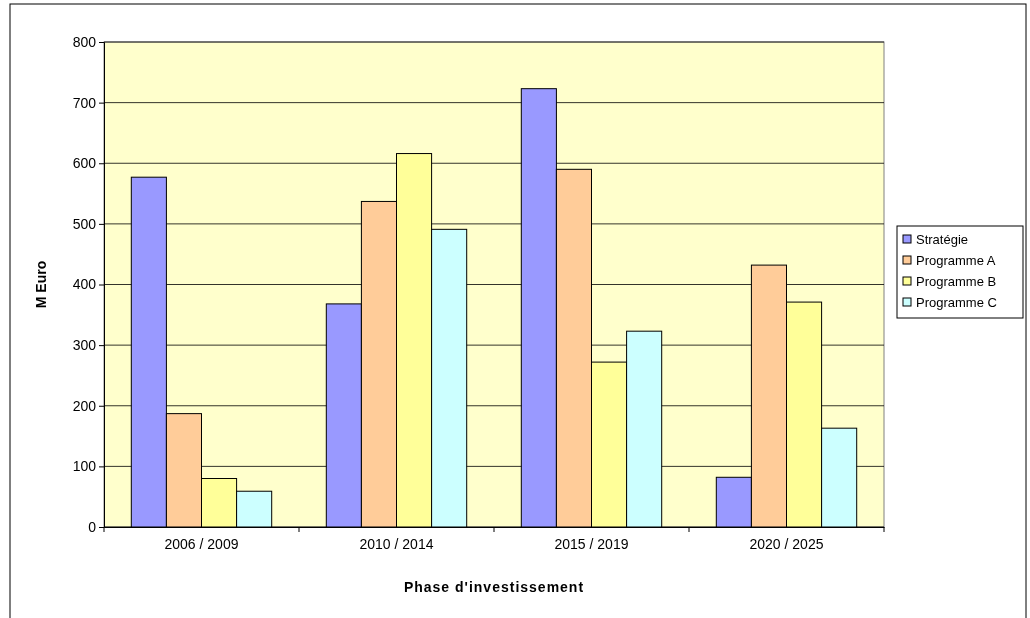 This screenshot has width=1030, height=618. What do you see at coordinates (591, 543) in the screenshot?
I see `x-tick-label: 2015 / 2019` at bounding box center [591, 543].